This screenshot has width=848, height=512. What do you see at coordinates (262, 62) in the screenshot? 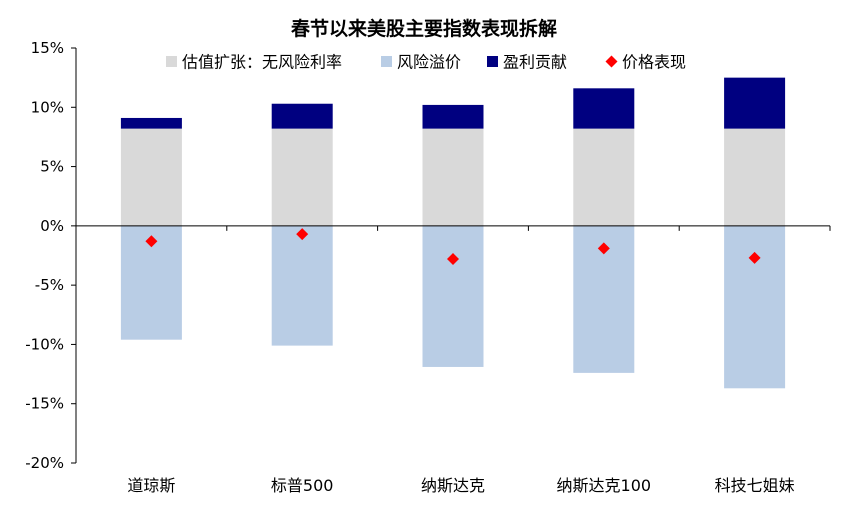
I see `legend-label: 估值扩张：无风险利率` at bounding box center [262, 62].